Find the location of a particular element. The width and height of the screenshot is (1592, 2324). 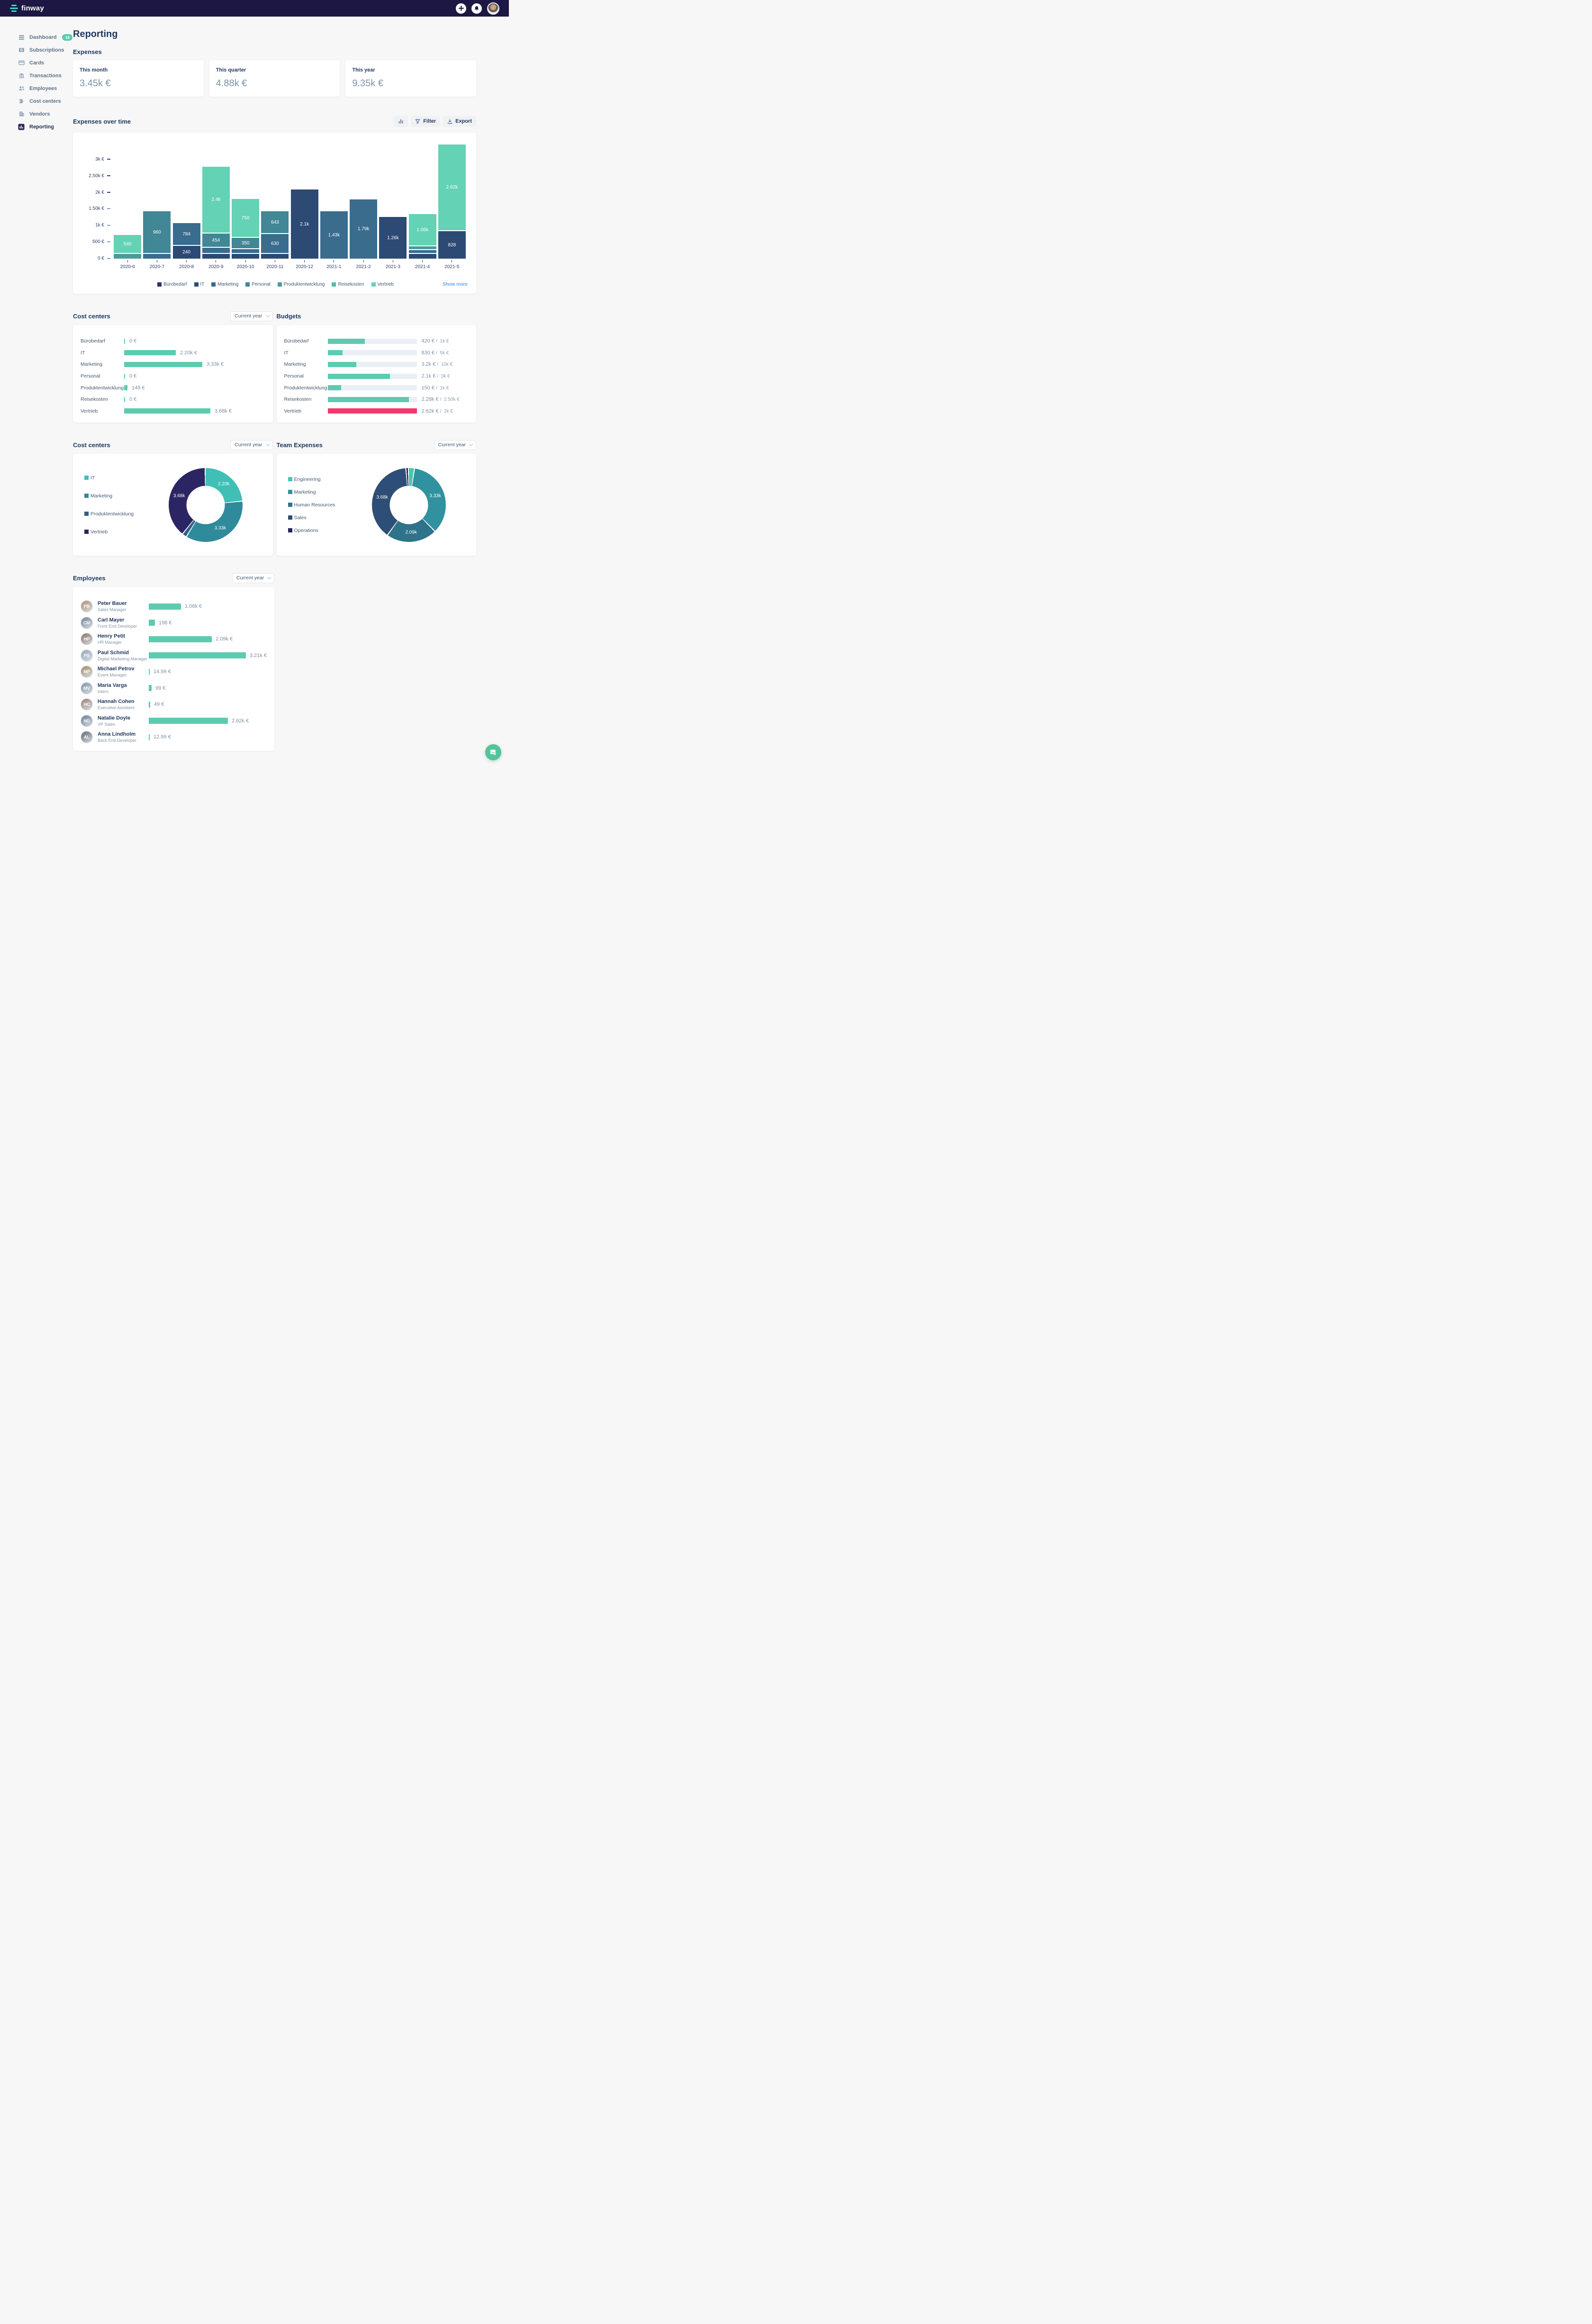

bar-value-label: 1.43k is located at coordinates (334, 235).